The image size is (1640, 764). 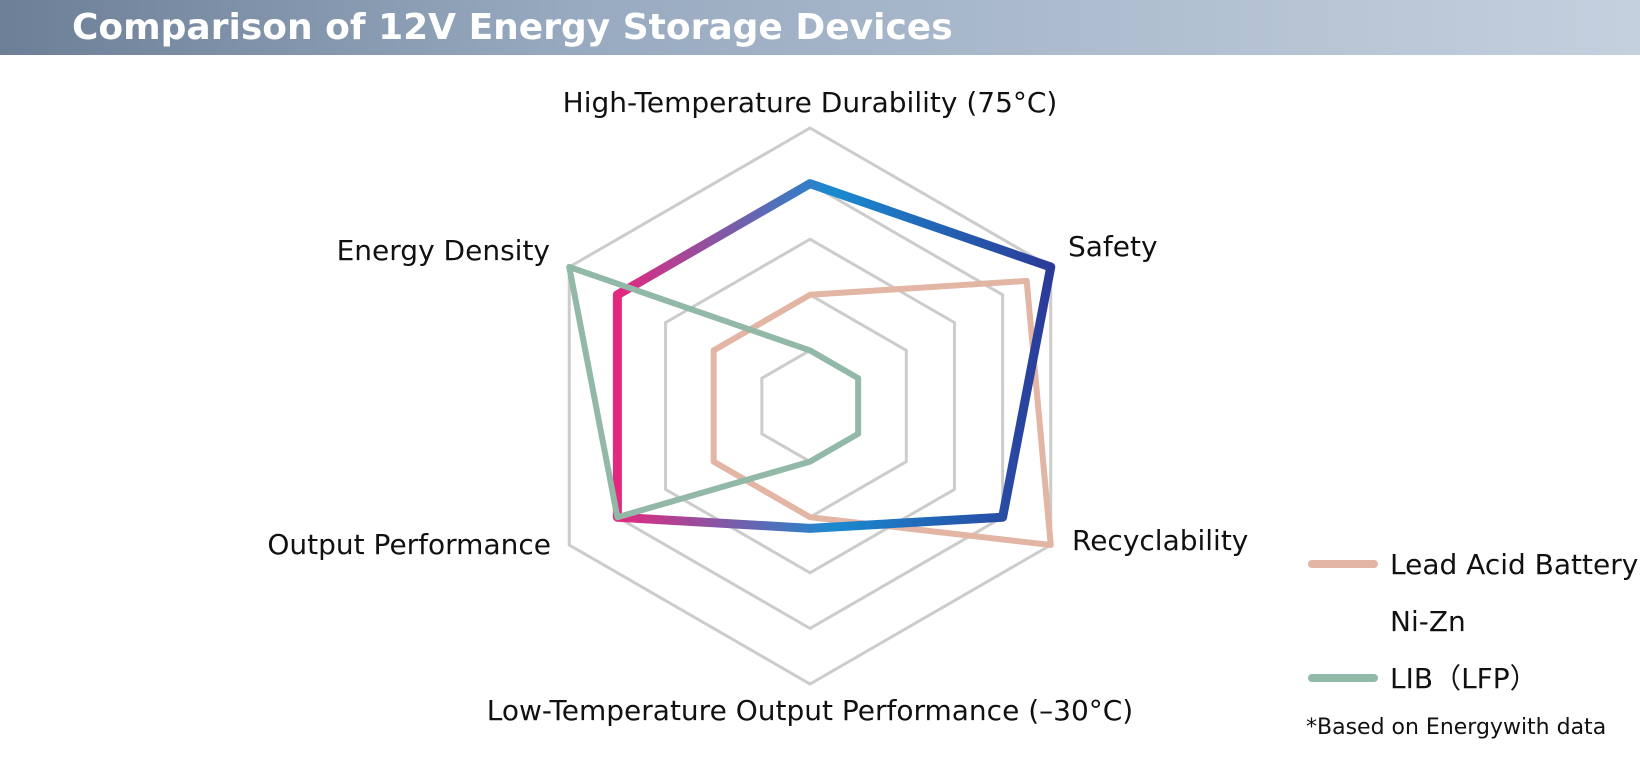 I want to click on grid-ring, so click(x=810, y=406).